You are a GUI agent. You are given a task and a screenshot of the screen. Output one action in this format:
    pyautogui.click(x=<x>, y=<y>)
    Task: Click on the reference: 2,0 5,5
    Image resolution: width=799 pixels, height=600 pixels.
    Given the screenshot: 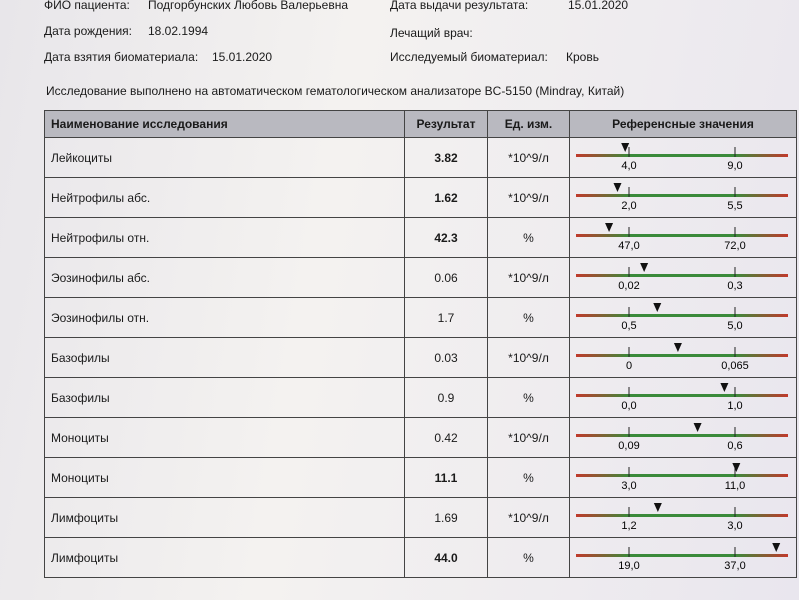 What is the action you would take?
    pyautogui.click(x=683, y=197)
    